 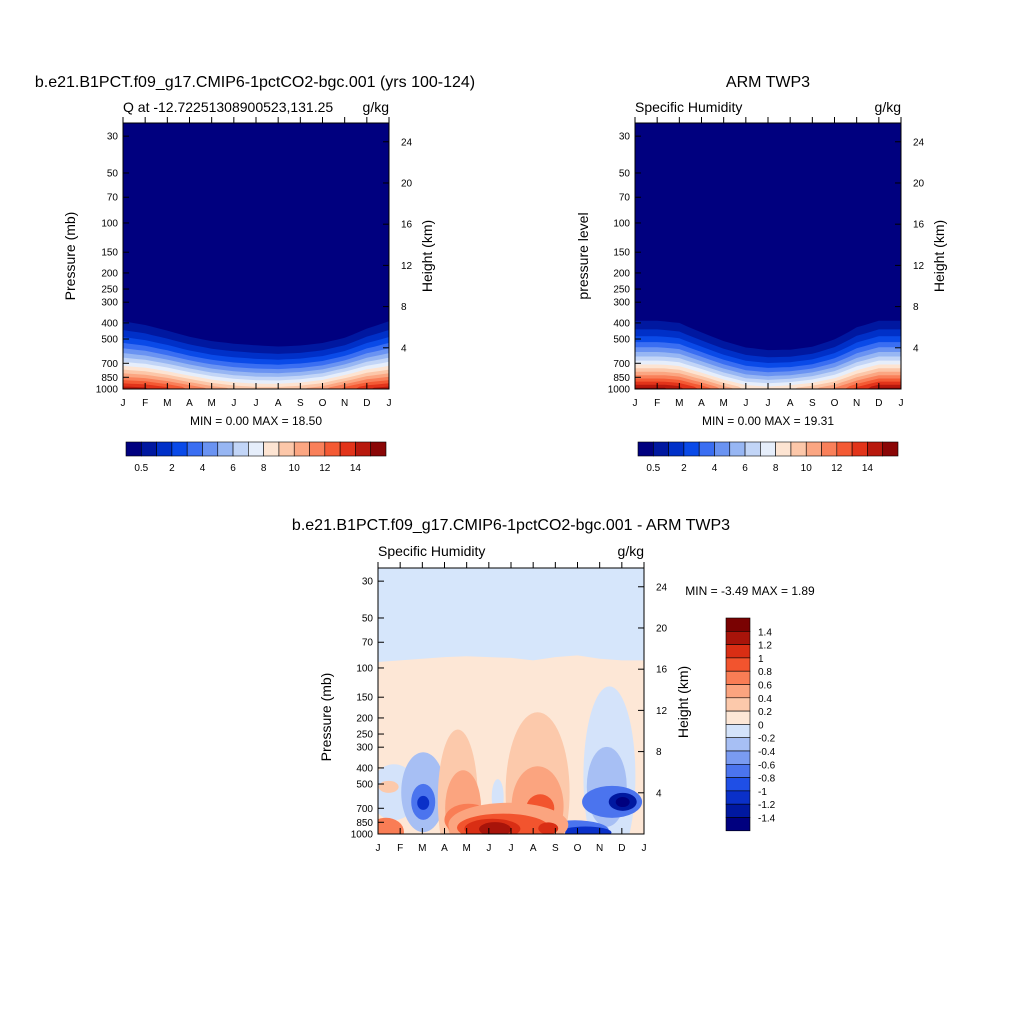 What do you see at coordinates (761, 659) in the screenshot?
I see `colorbar-label: 1` at bounding box center [761, 659].